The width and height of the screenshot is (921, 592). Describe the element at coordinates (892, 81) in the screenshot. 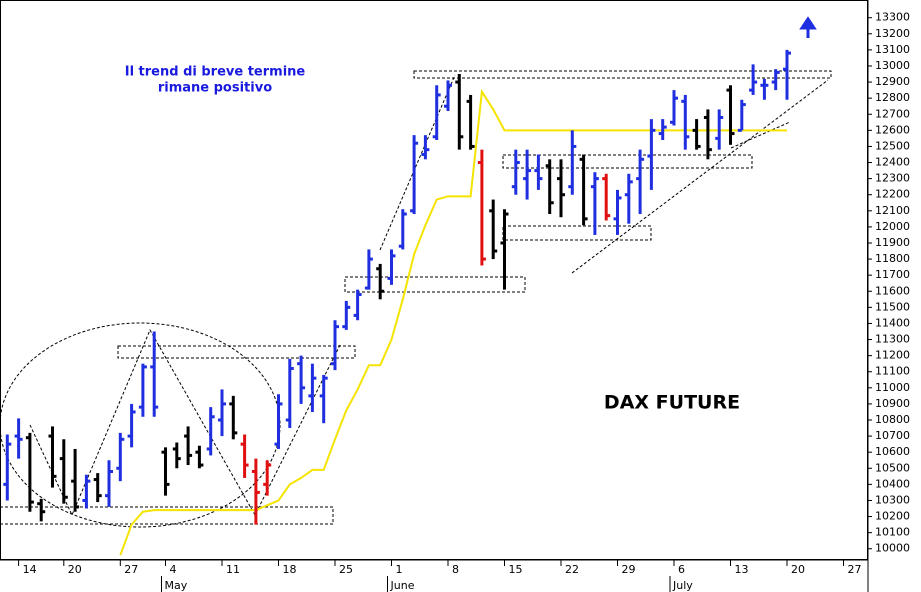

I see `y-tick-label: 12900` at that location.